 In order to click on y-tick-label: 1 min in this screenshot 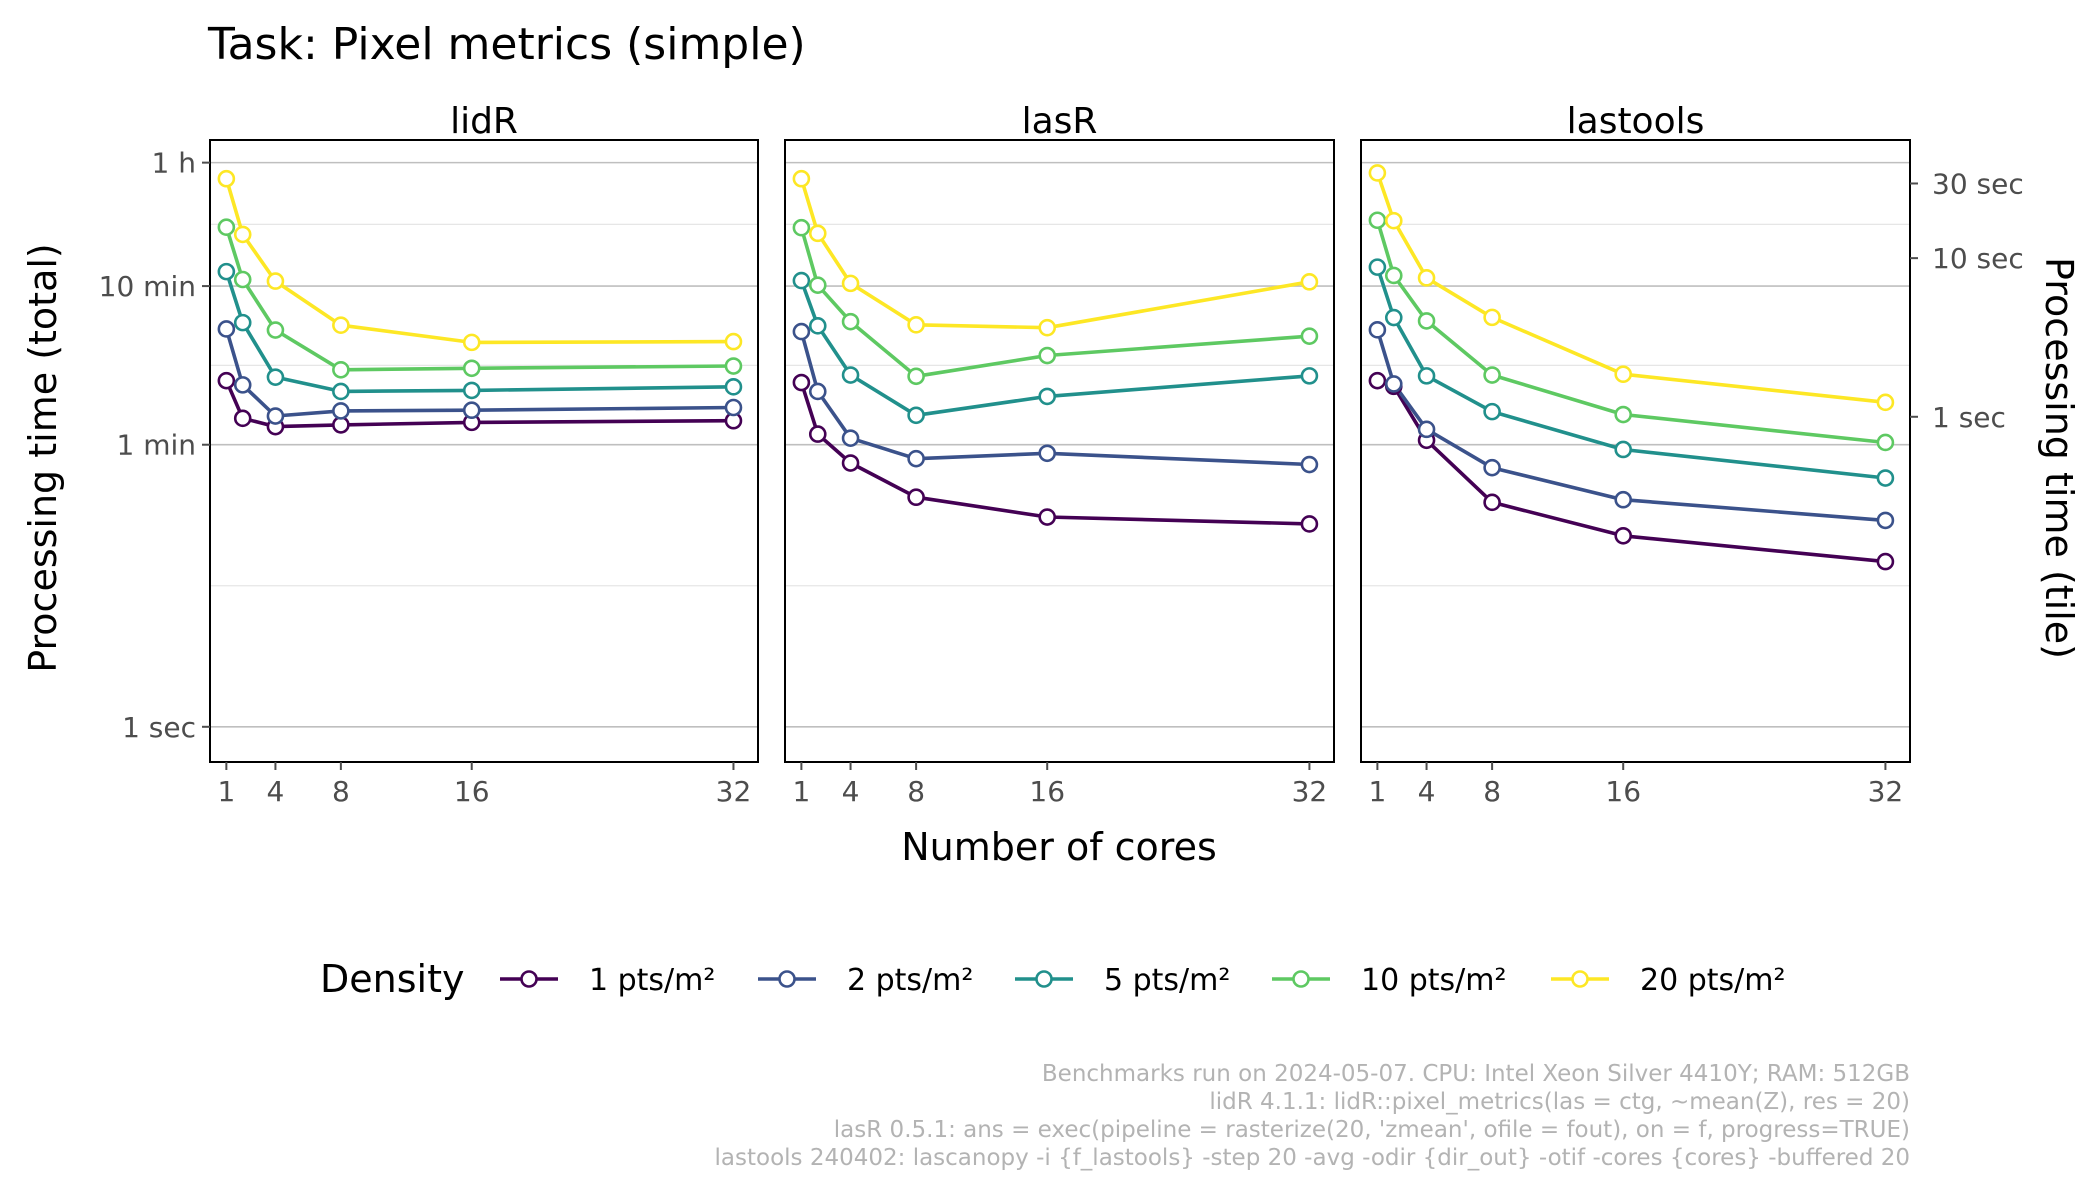, I will do `click(156, 445)`.